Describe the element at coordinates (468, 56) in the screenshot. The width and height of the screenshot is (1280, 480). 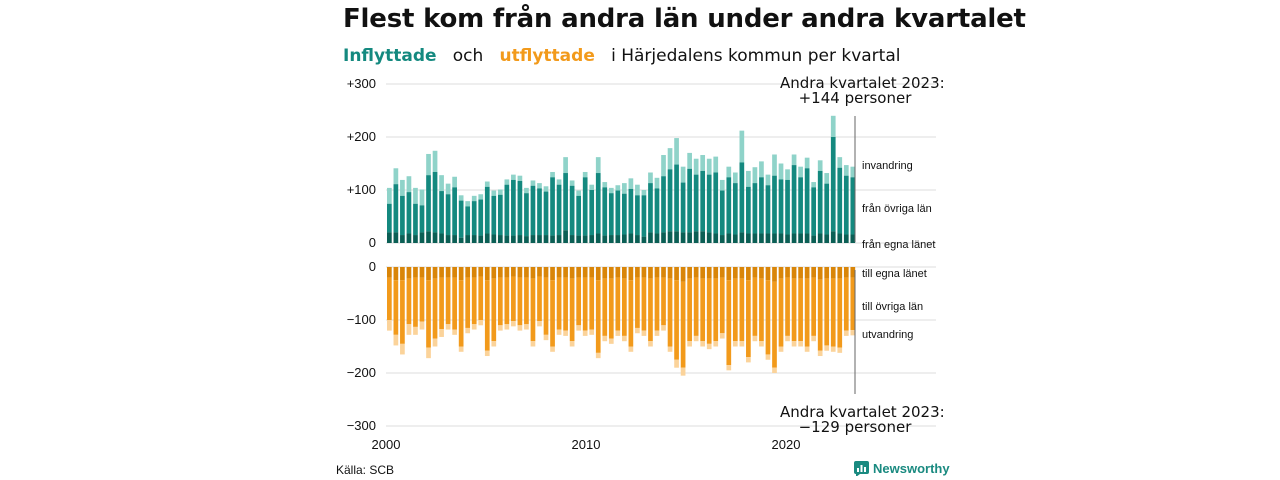
I see `subtitle-och: och` at that location.